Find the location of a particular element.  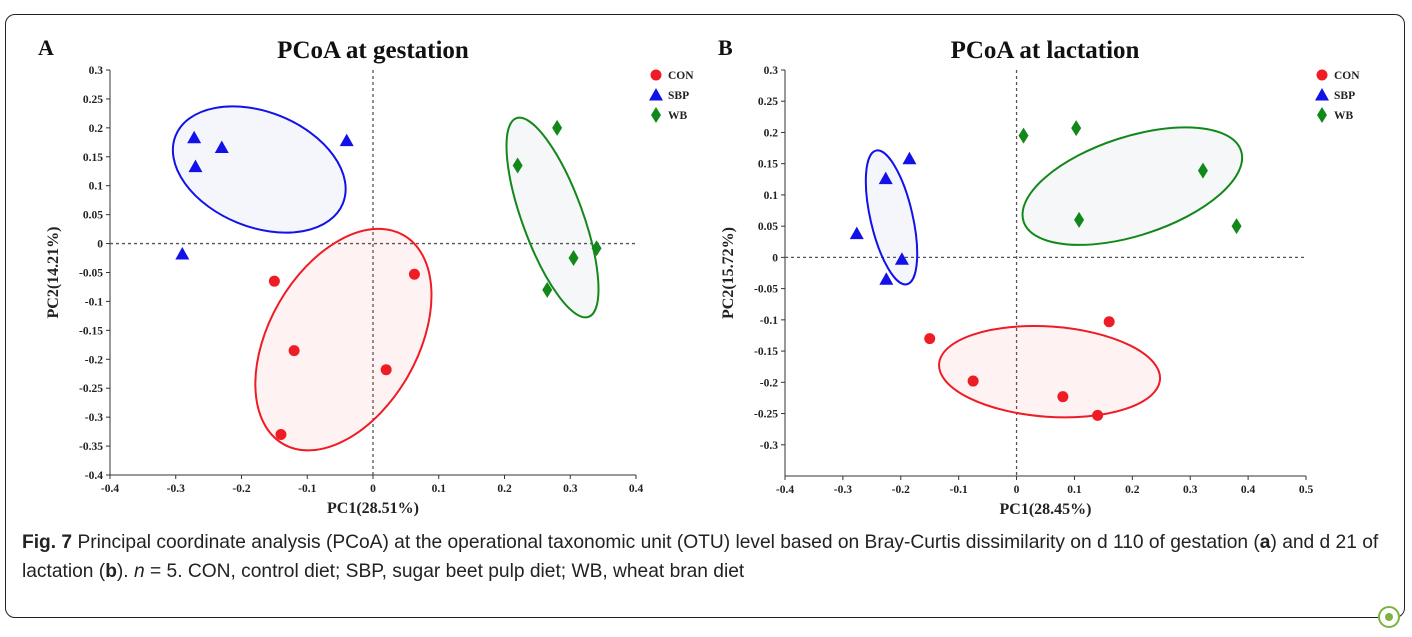

panel-b-y-tick-label: 0.1 is located at coordinates (771, 196).